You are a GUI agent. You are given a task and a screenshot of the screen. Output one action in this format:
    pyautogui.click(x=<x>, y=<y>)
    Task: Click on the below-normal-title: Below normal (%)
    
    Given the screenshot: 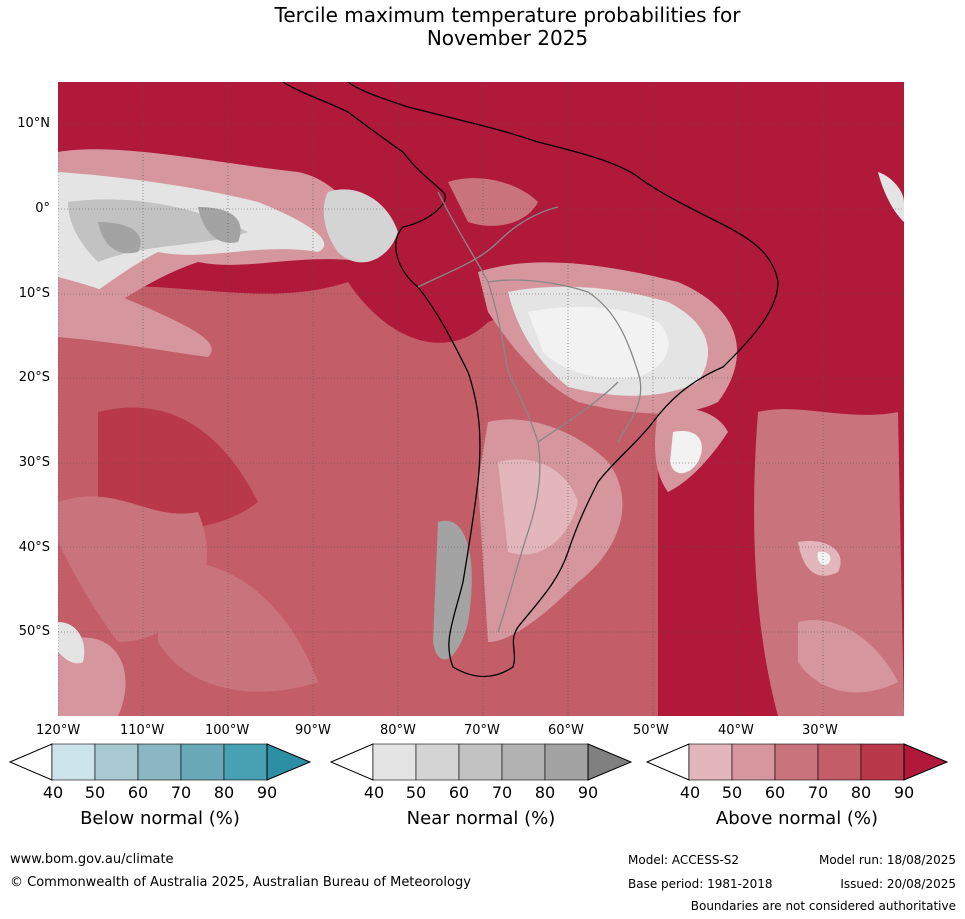 What is the action you would take?
    pyautogui.click(x=160, y=818)
    